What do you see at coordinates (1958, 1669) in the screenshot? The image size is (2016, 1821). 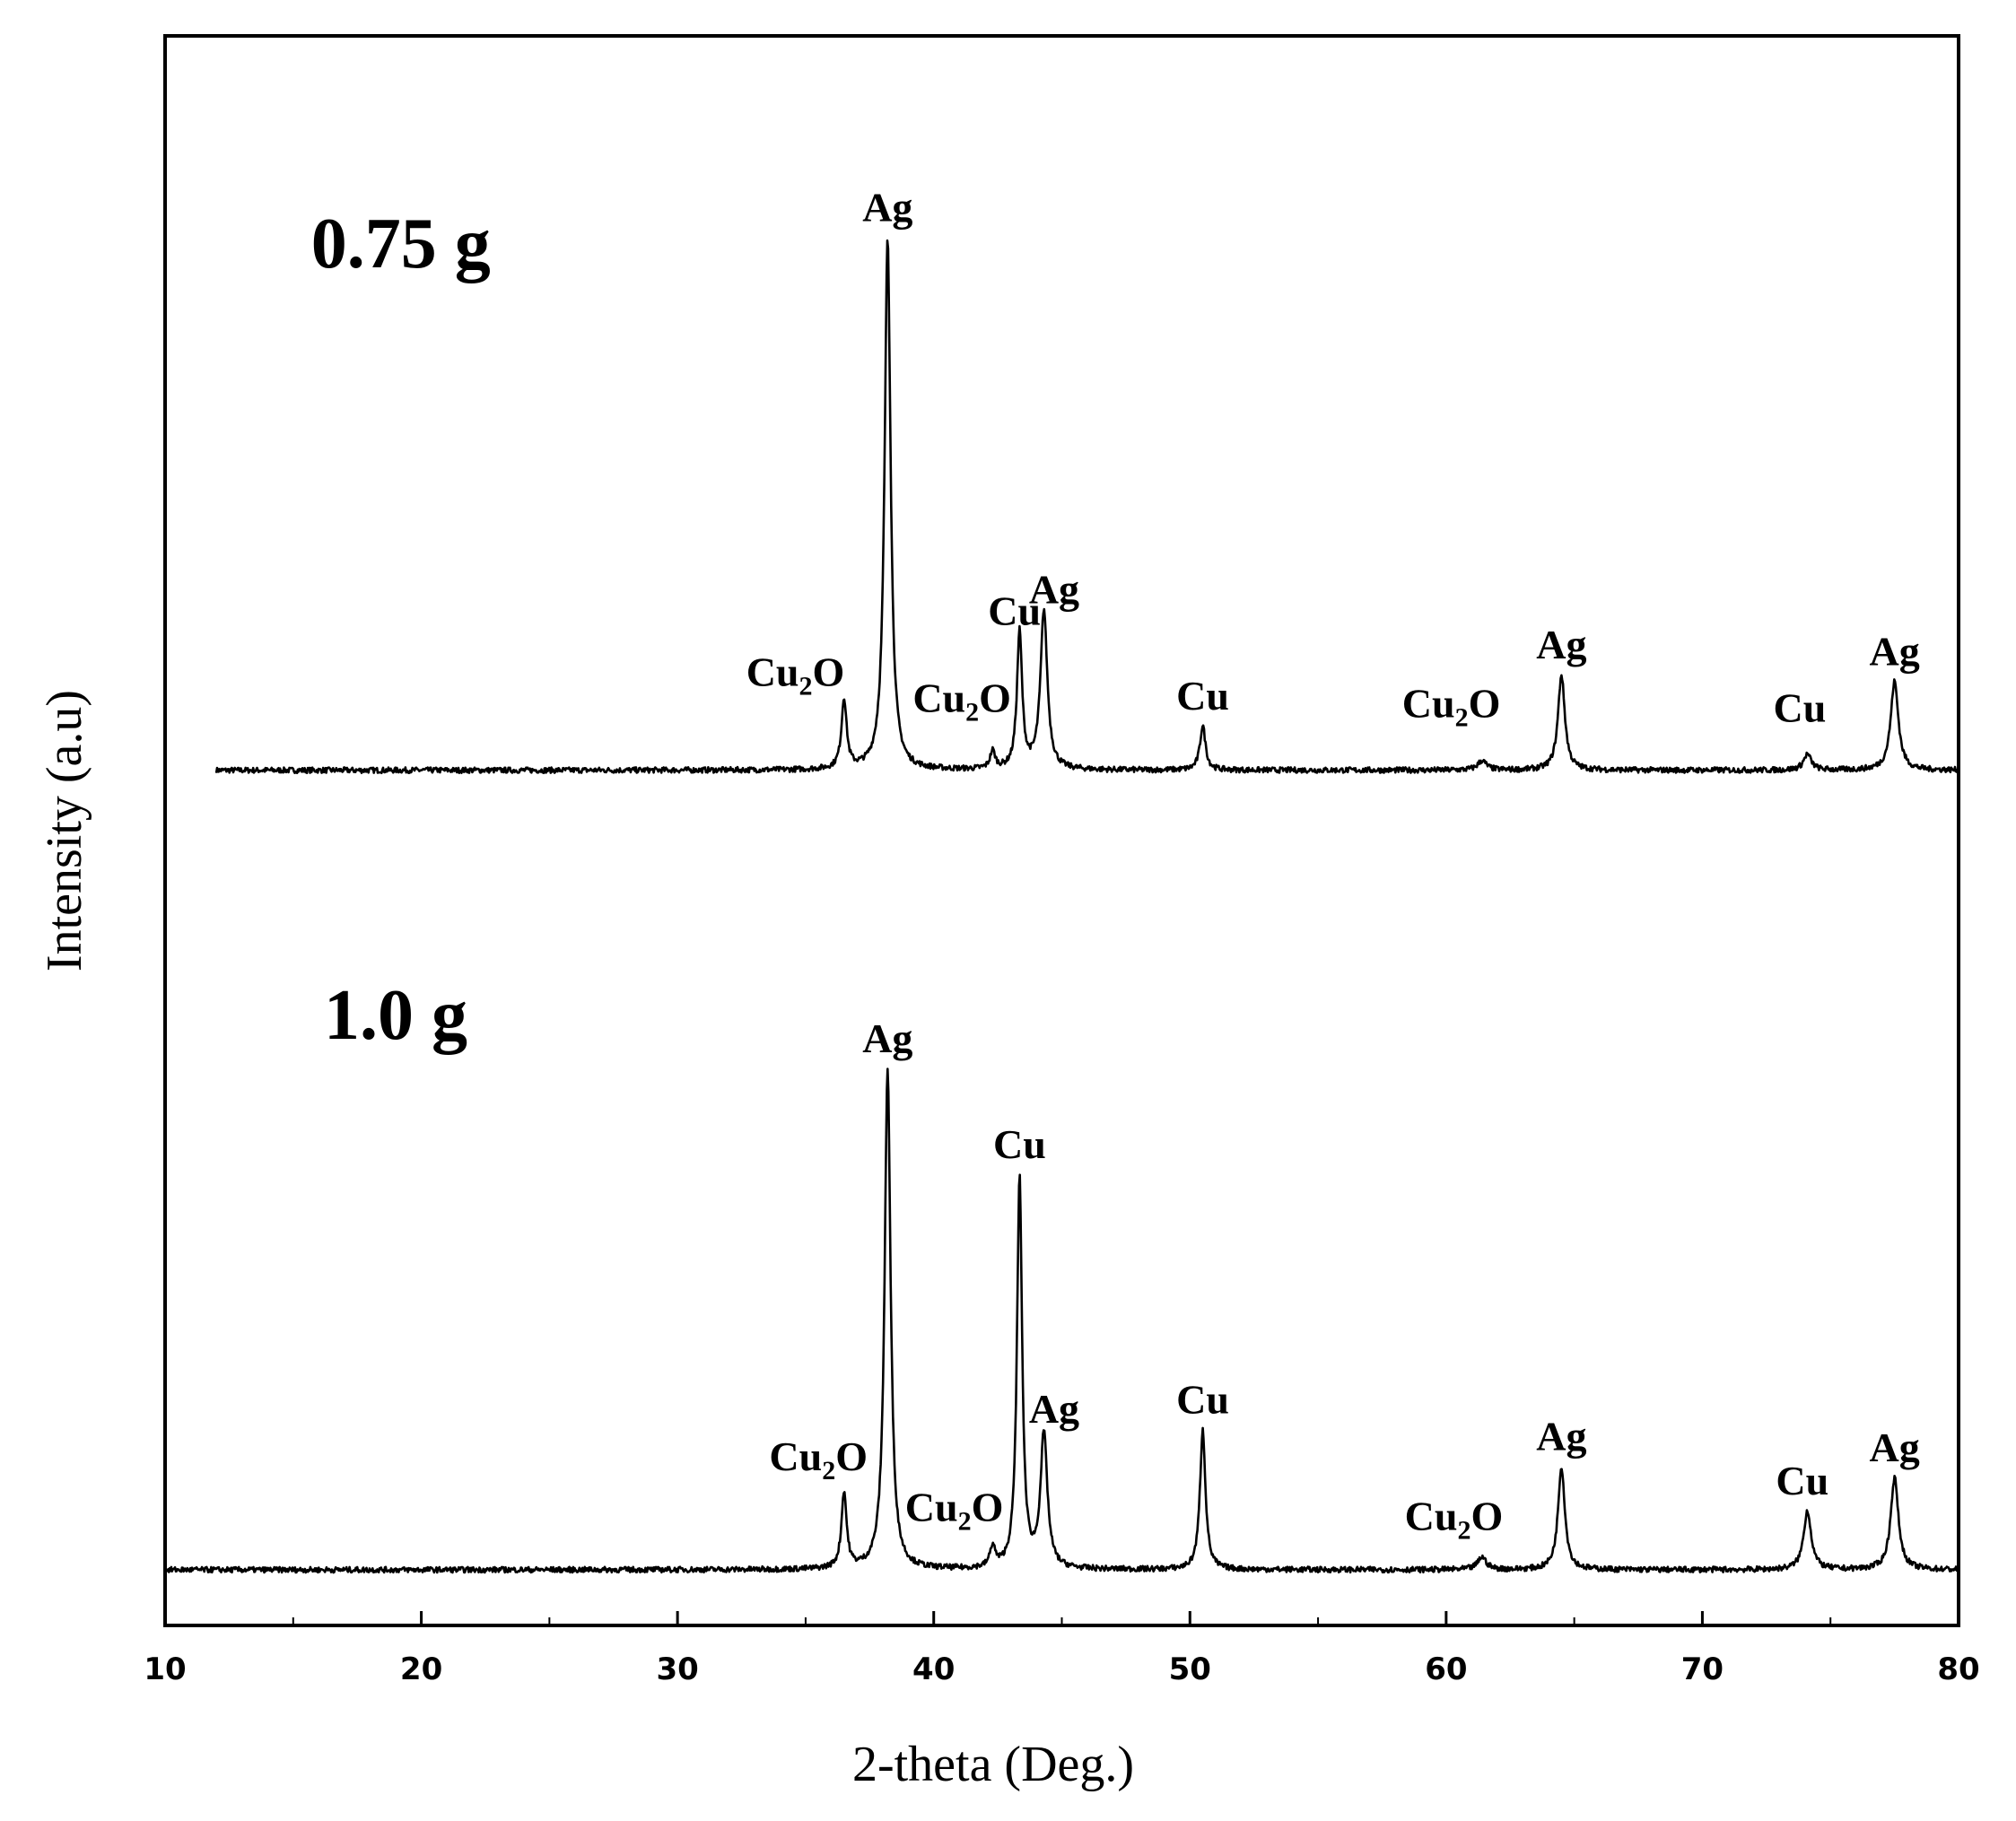 I see `x-tick-label-80: 80` at bounding box center [1958, 1669].